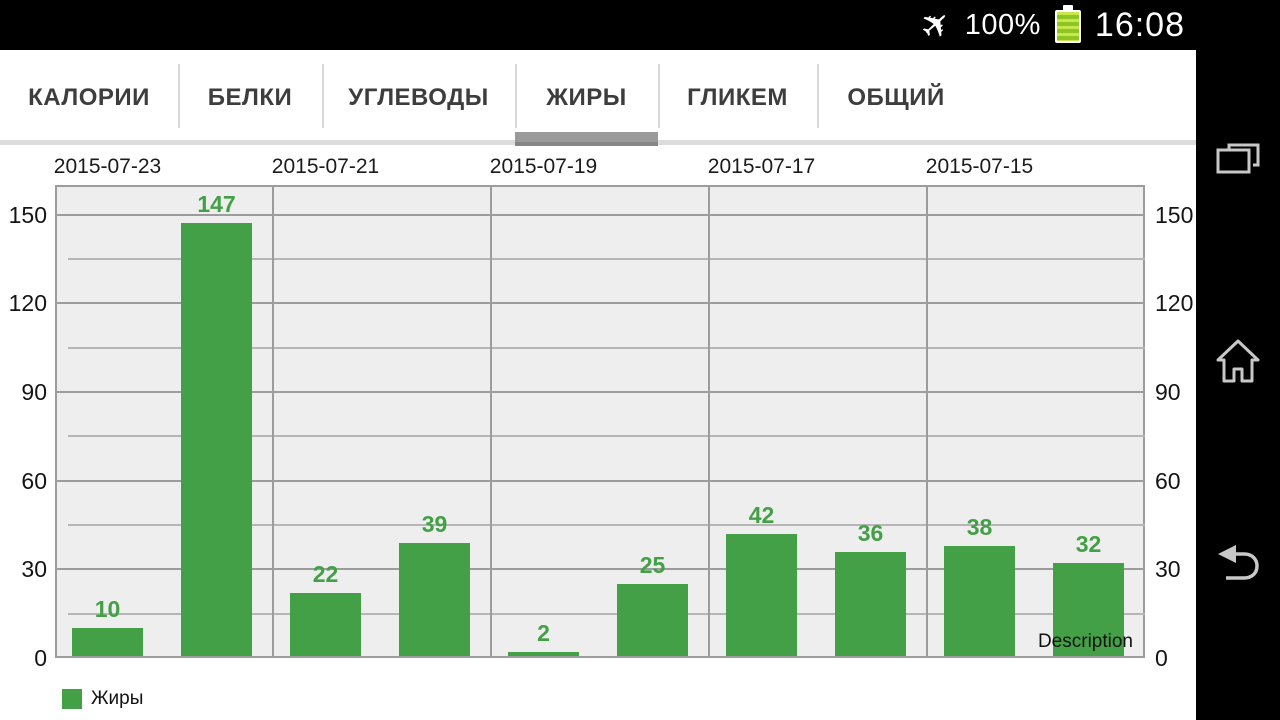 The height and width of the screenshot is (720, 1280). Describe the element at coordinates (640, 25) in the screenshot. I see `status-bar: ✈ 100% 16:08` at that location.